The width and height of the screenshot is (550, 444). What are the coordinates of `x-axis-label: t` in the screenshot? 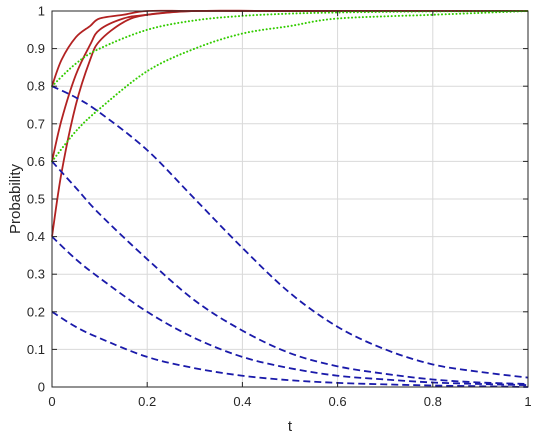 It's located at (290, 426).